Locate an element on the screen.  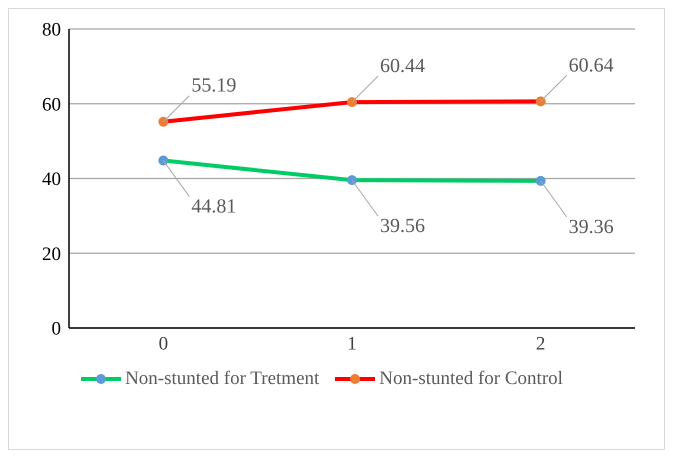
y-tick-label: 40 is located at coordinates (51, 179).